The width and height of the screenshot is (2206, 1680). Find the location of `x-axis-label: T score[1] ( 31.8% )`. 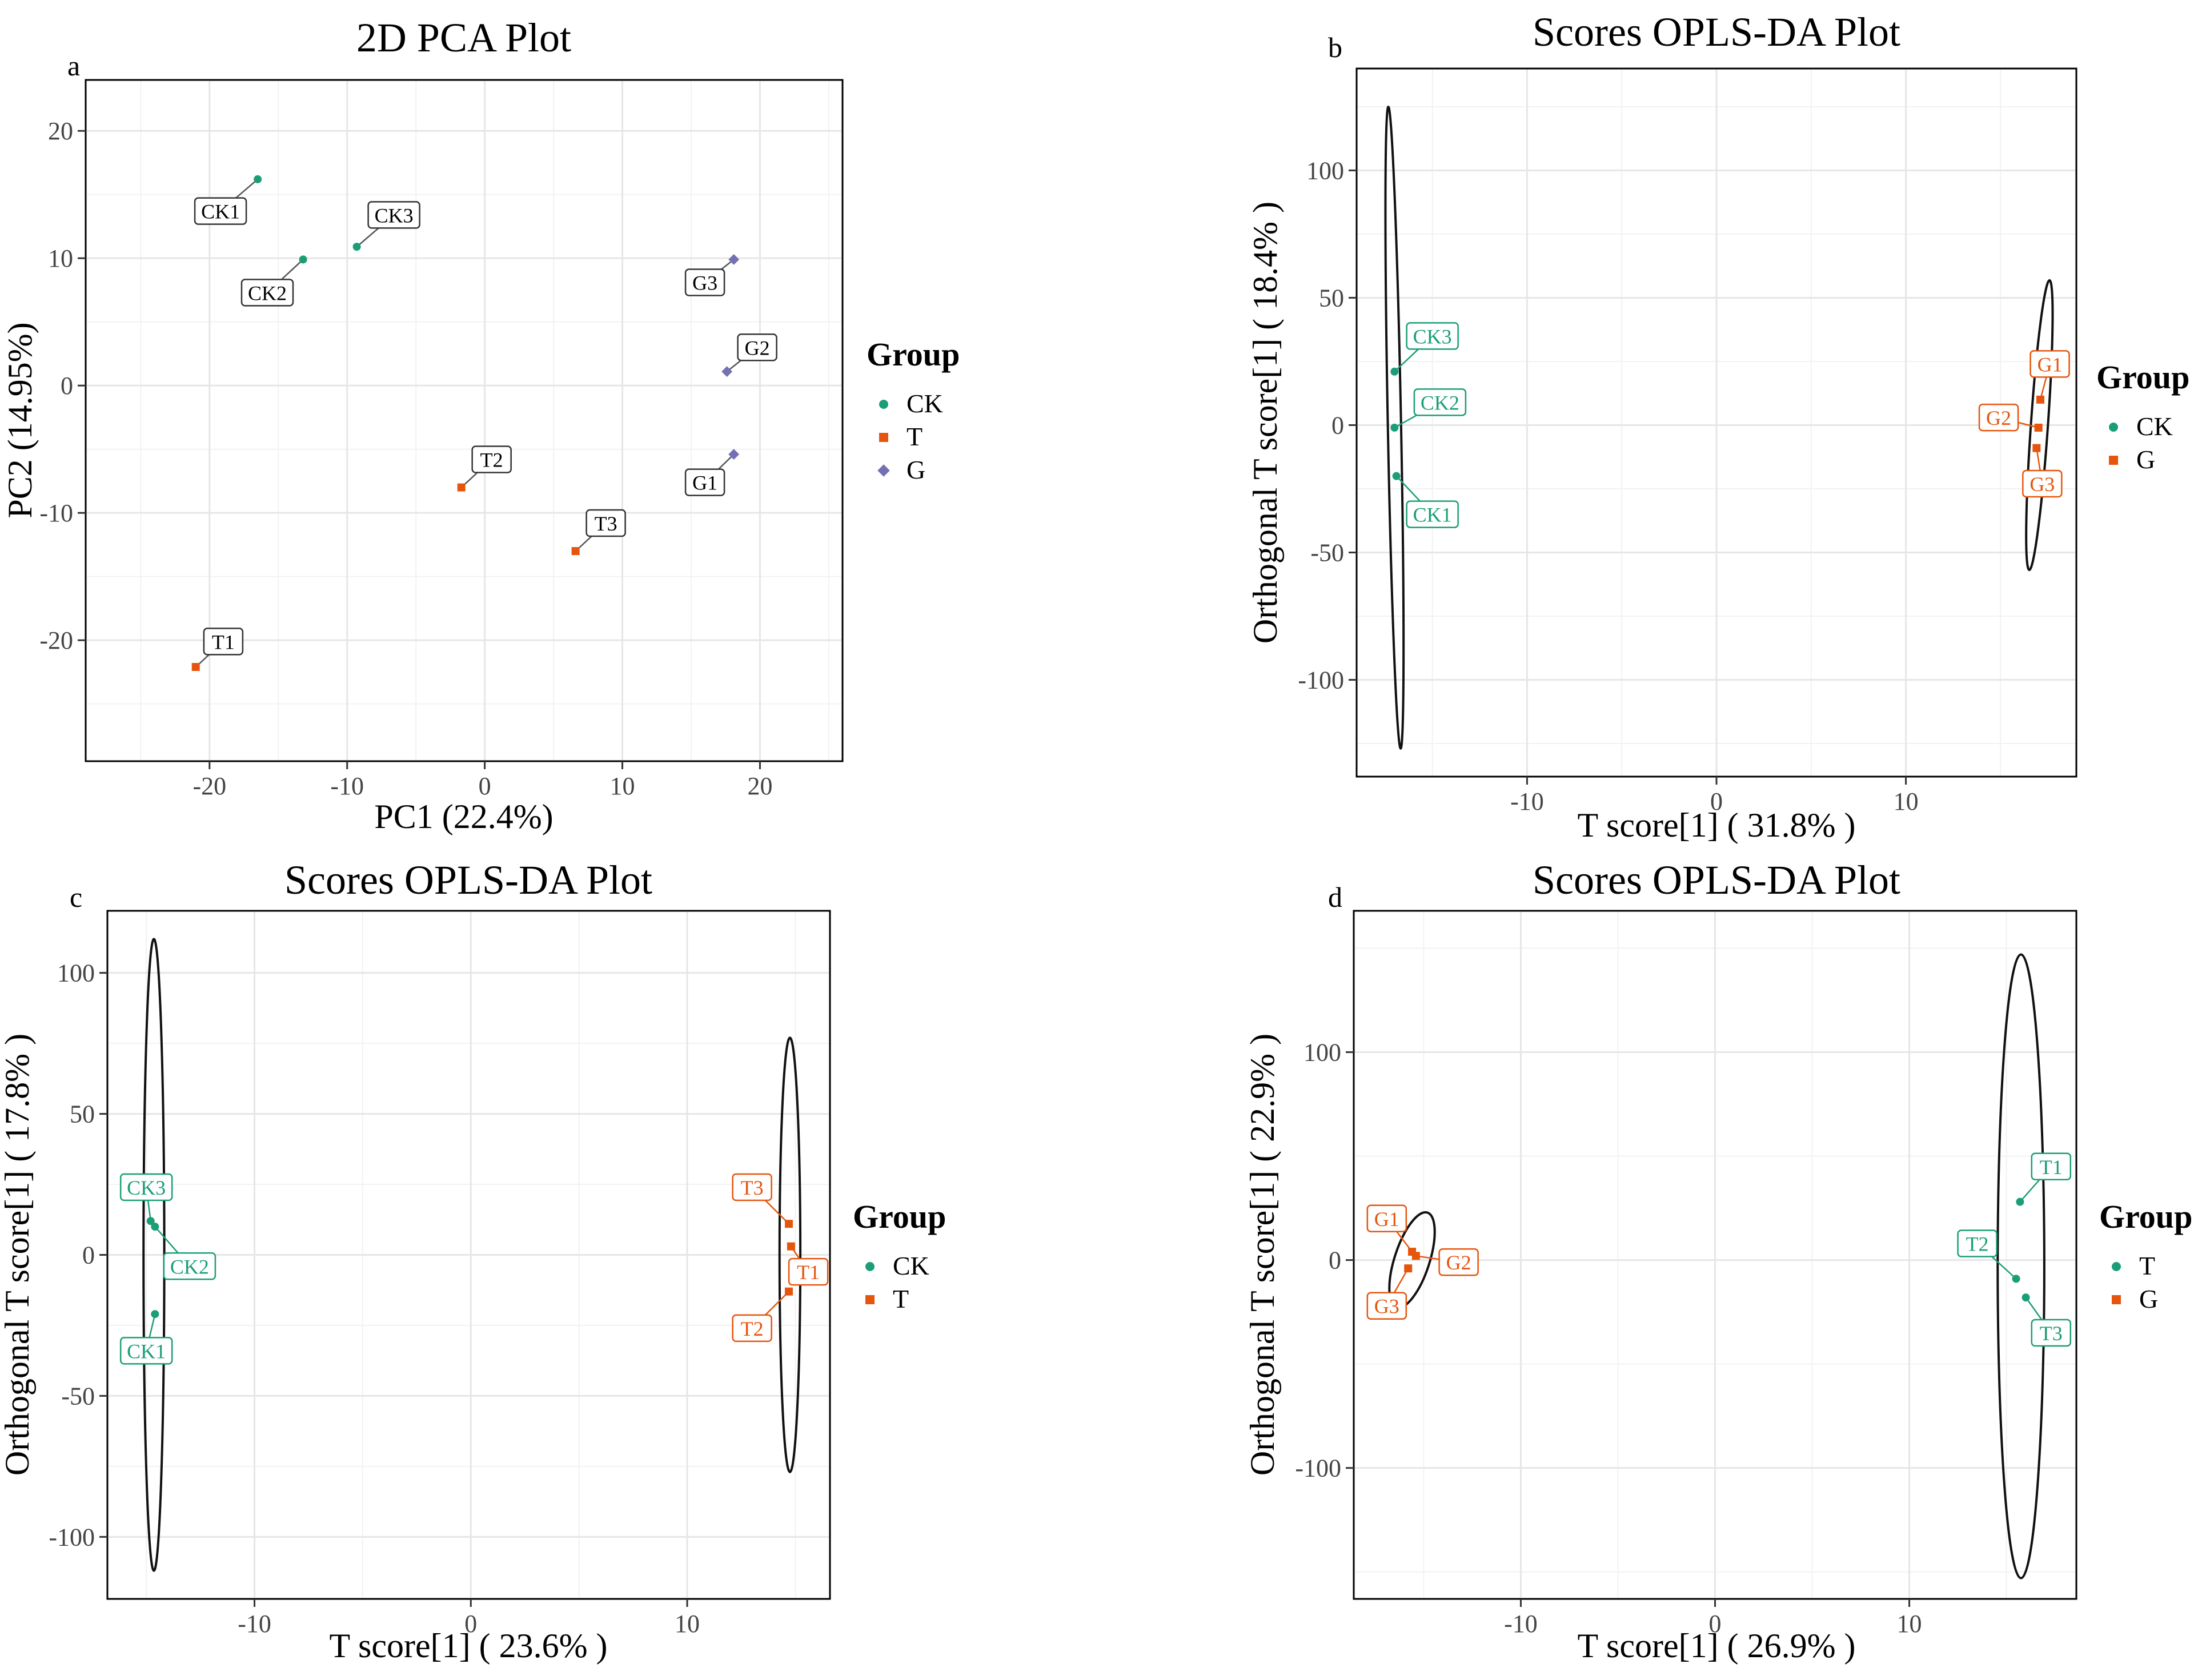

x-axis-label: T score[1] ( 31.8% ) is located at coordinates (1716, 825).